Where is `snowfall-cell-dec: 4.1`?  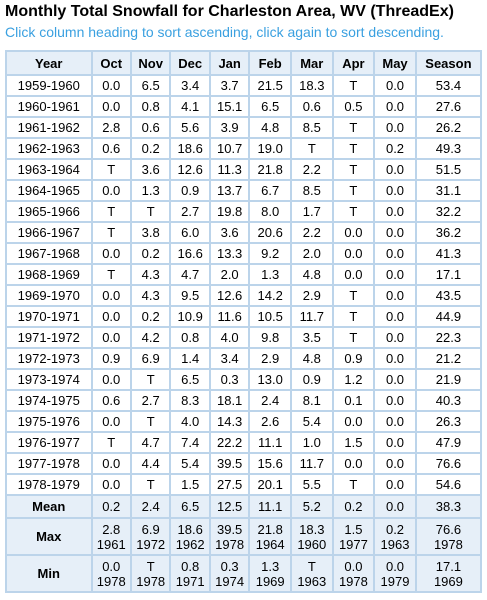 snowfall-cell-dec: 4.1 is located at coordinates (190, 106).